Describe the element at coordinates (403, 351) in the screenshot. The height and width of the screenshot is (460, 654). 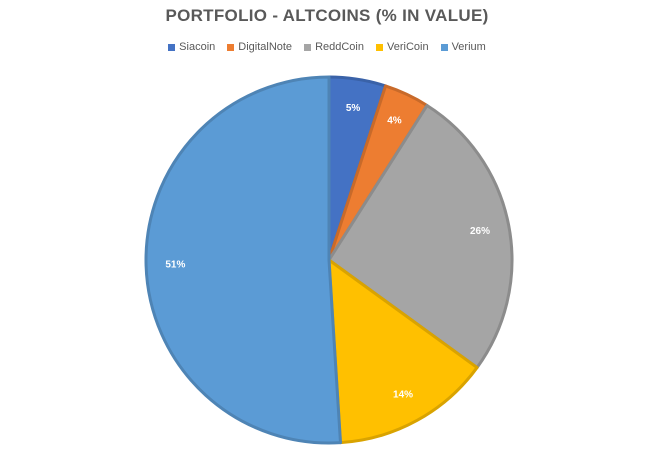
I see `slice-vericoin` at that location.